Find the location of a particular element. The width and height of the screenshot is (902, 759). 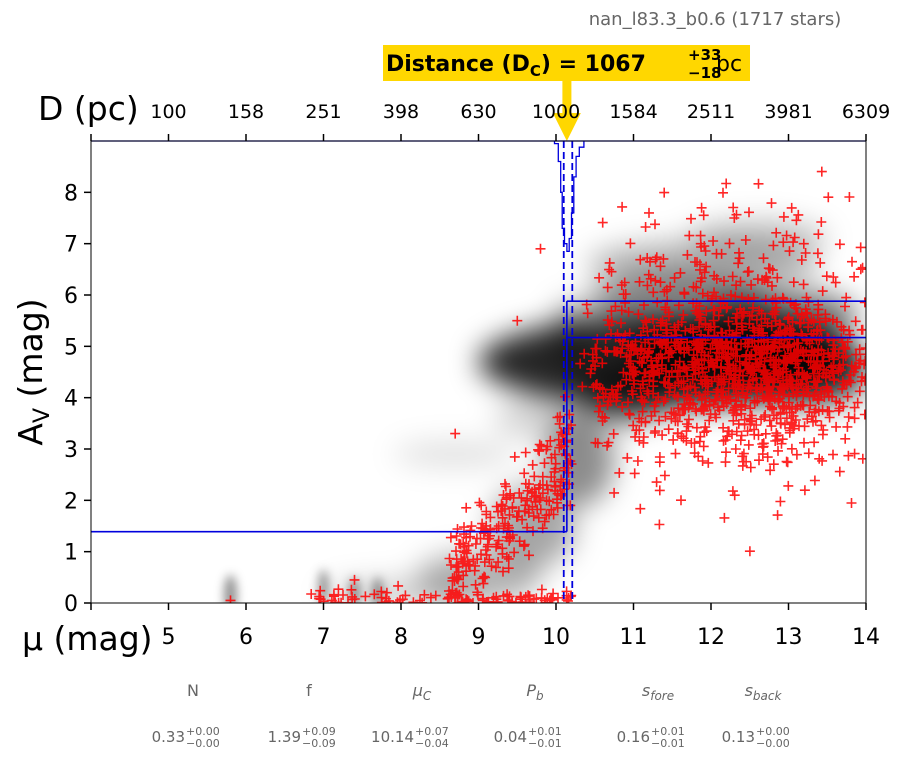

param-err-up: +0.07 is located at coordinates (432, 731).